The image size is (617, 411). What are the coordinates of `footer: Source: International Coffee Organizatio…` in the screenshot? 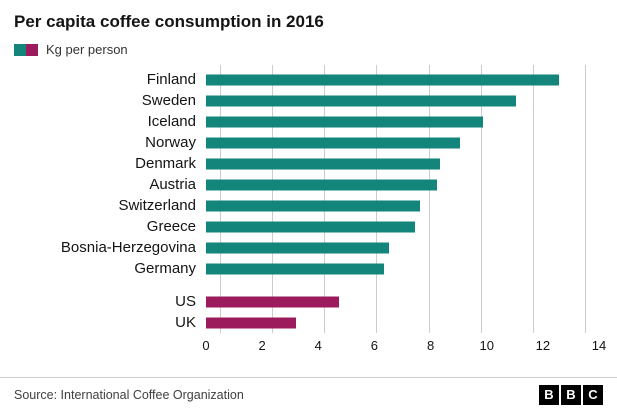 It's located at (308, 394).